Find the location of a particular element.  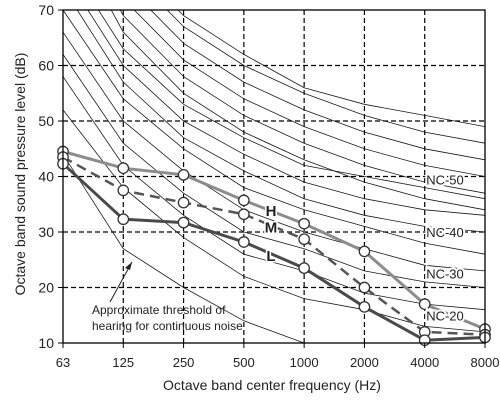

y-tick-label: 20 is located at coordinates (46, 288).